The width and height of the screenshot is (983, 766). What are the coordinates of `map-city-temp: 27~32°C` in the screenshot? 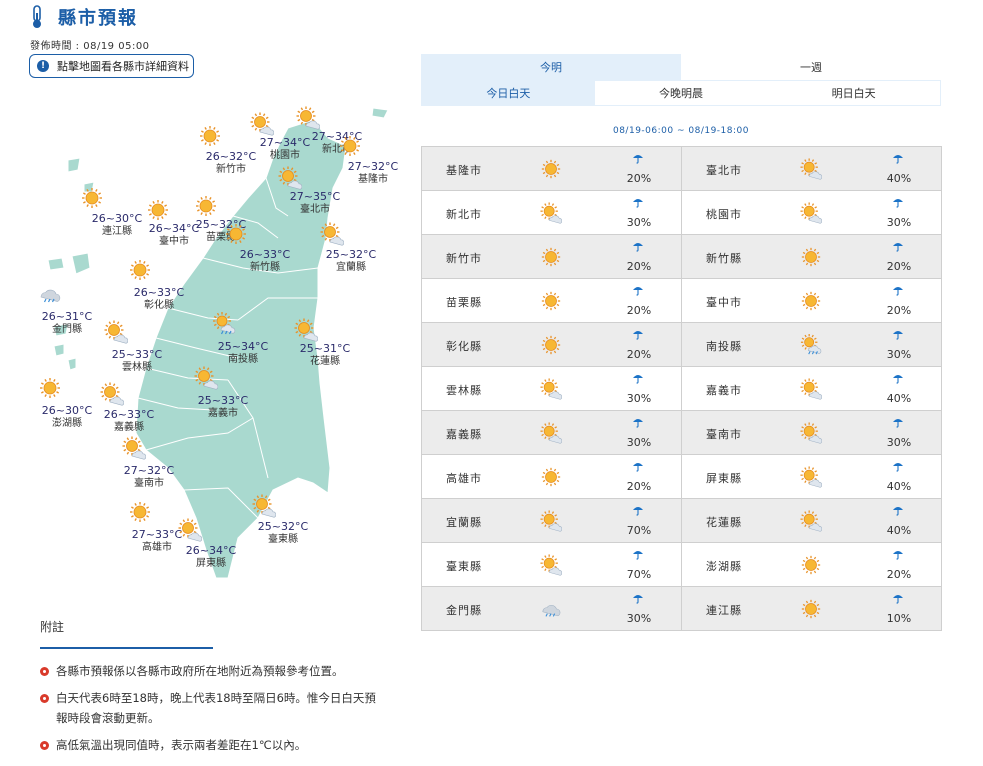 It's located at (373, 166).